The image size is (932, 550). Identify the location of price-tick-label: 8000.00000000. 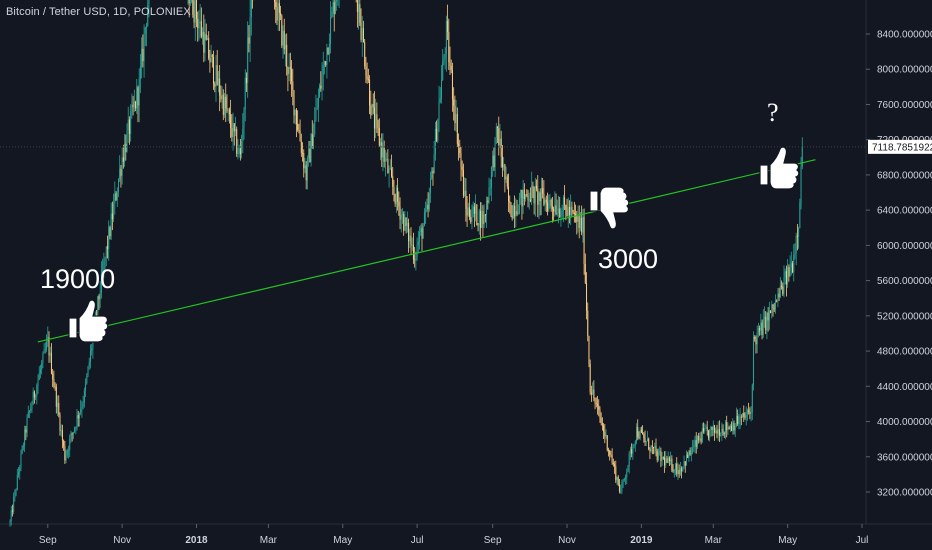
(904, 70).